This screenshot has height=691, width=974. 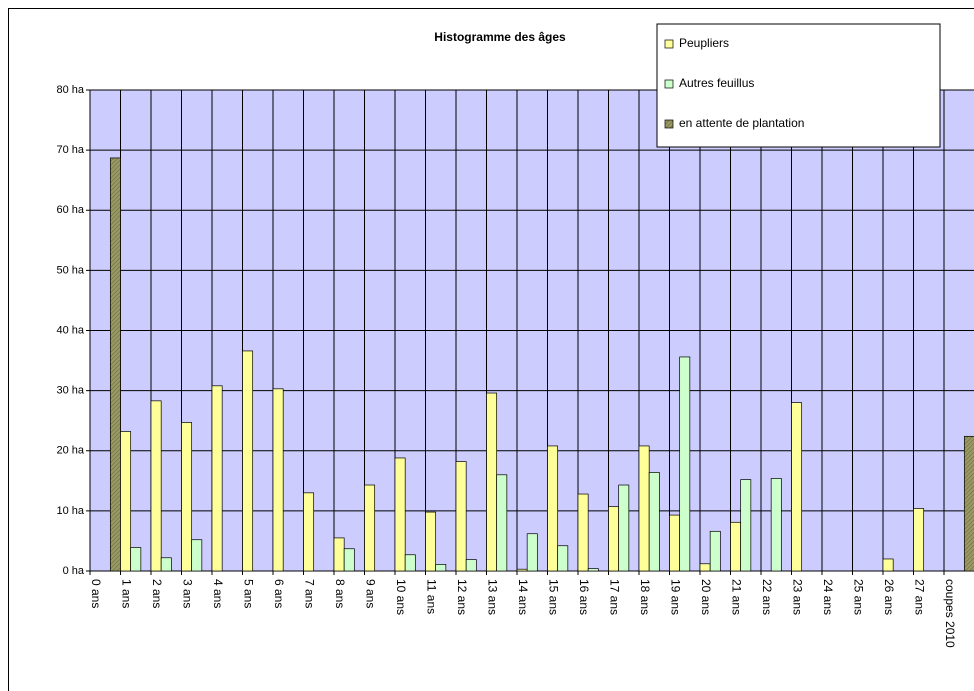 What do you see at coordinates (74, 571) in the screenshot?
I see `y-tick-label: 0 ha` at bounding box center [74, 571].